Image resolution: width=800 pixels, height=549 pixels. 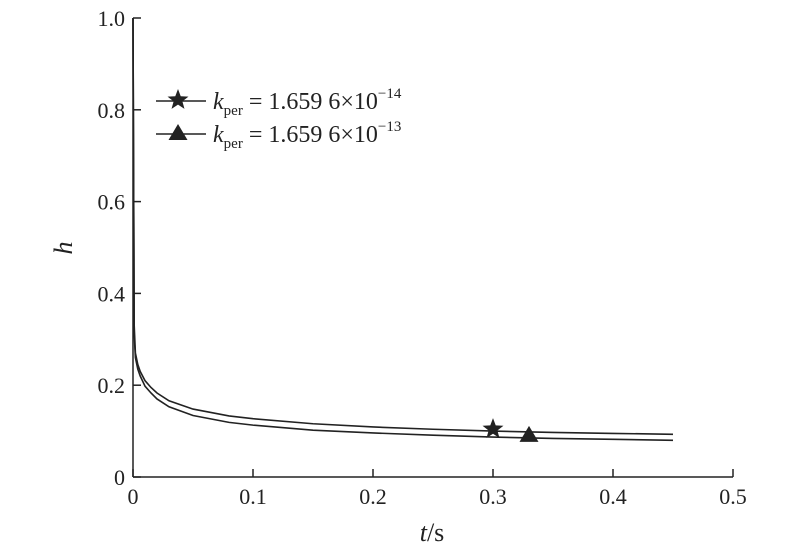 I want to click on x-tick-label: 0.4, so click(x=613, y=496).